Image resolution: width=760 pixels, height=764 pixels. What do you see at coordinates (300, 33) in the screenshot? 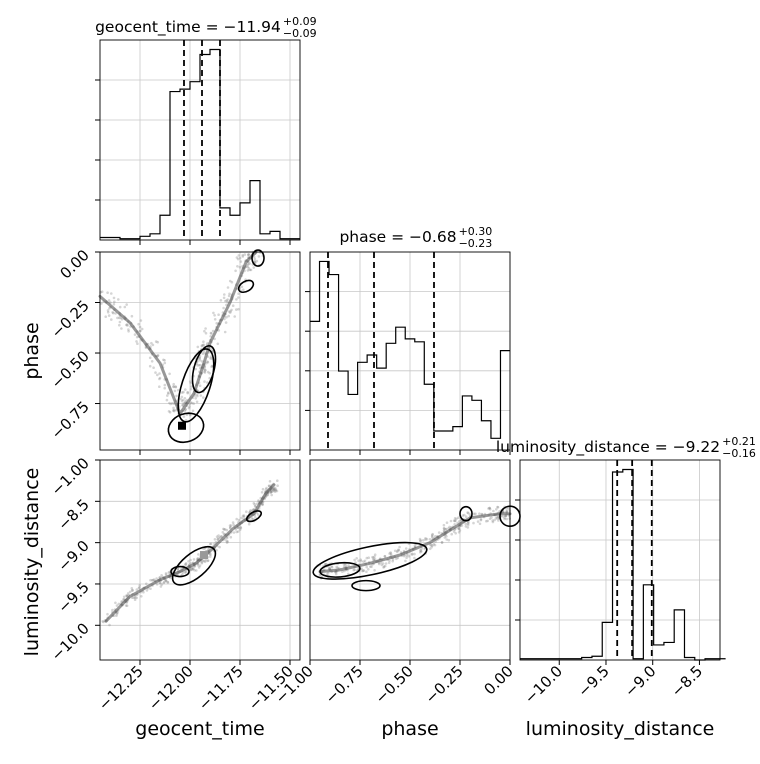
I see `title-sub: −0.09` at bounding box center [300, 33].